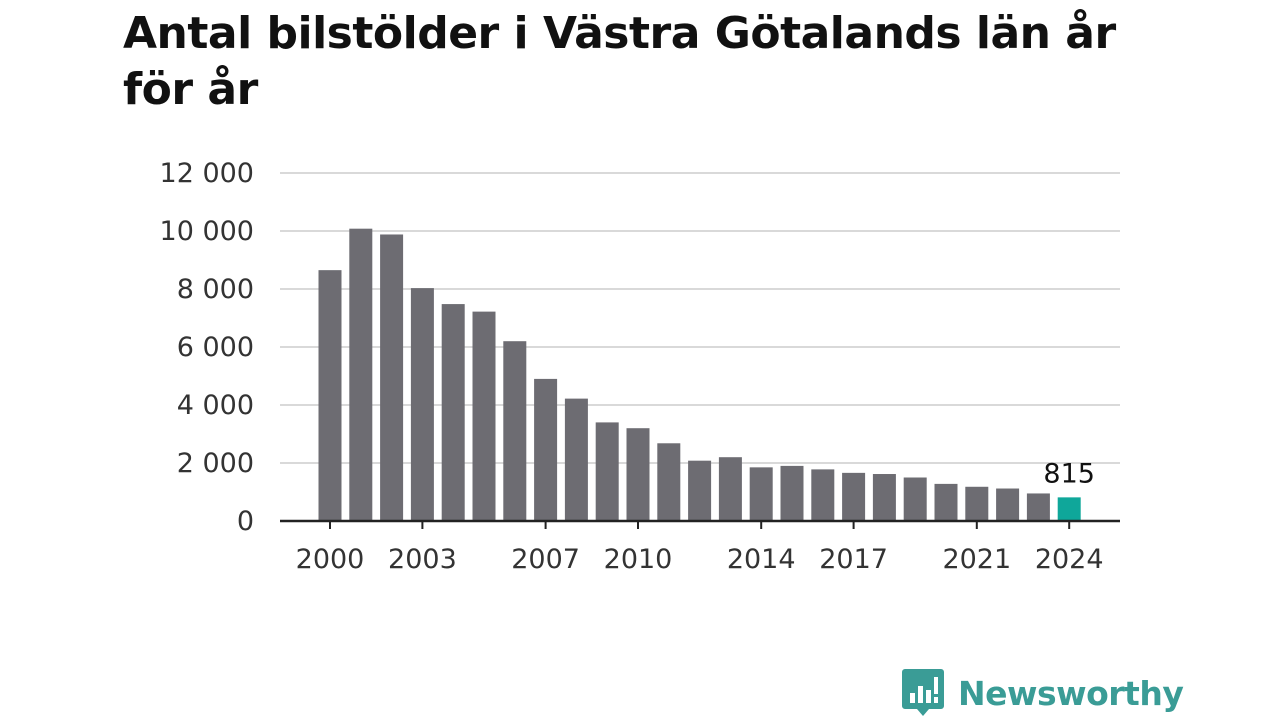  Describe the element at coordinates (215, 347) in the screenshot. I see `y-tick-label: 6 000` at that location.